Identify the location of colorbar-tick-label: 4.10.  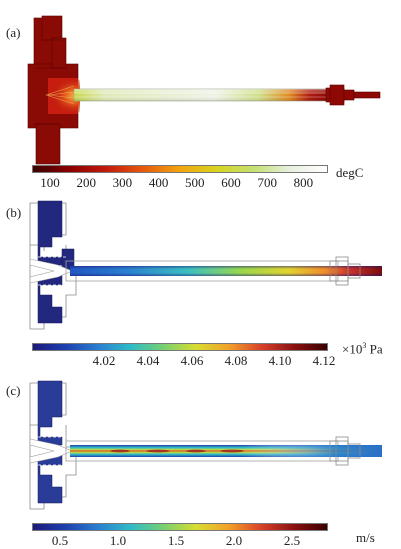
(280, 360).